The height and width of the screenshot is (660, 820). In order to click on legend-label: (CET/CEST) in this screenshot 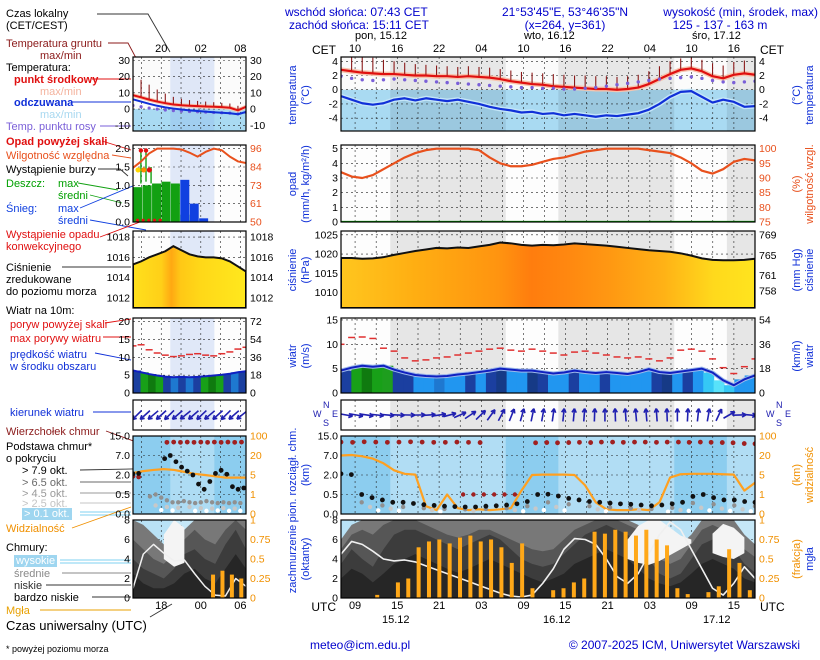, I will do `click(37, 26)`.